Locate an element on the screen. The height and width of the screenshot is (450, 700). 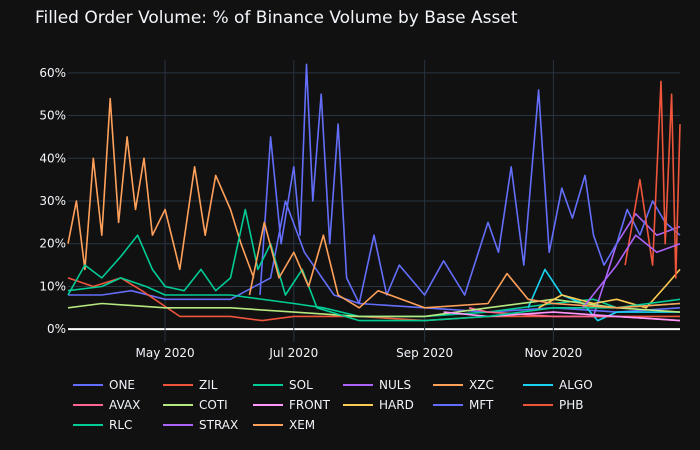
y-tick-label: 50% is located at coordinates (52, 116).